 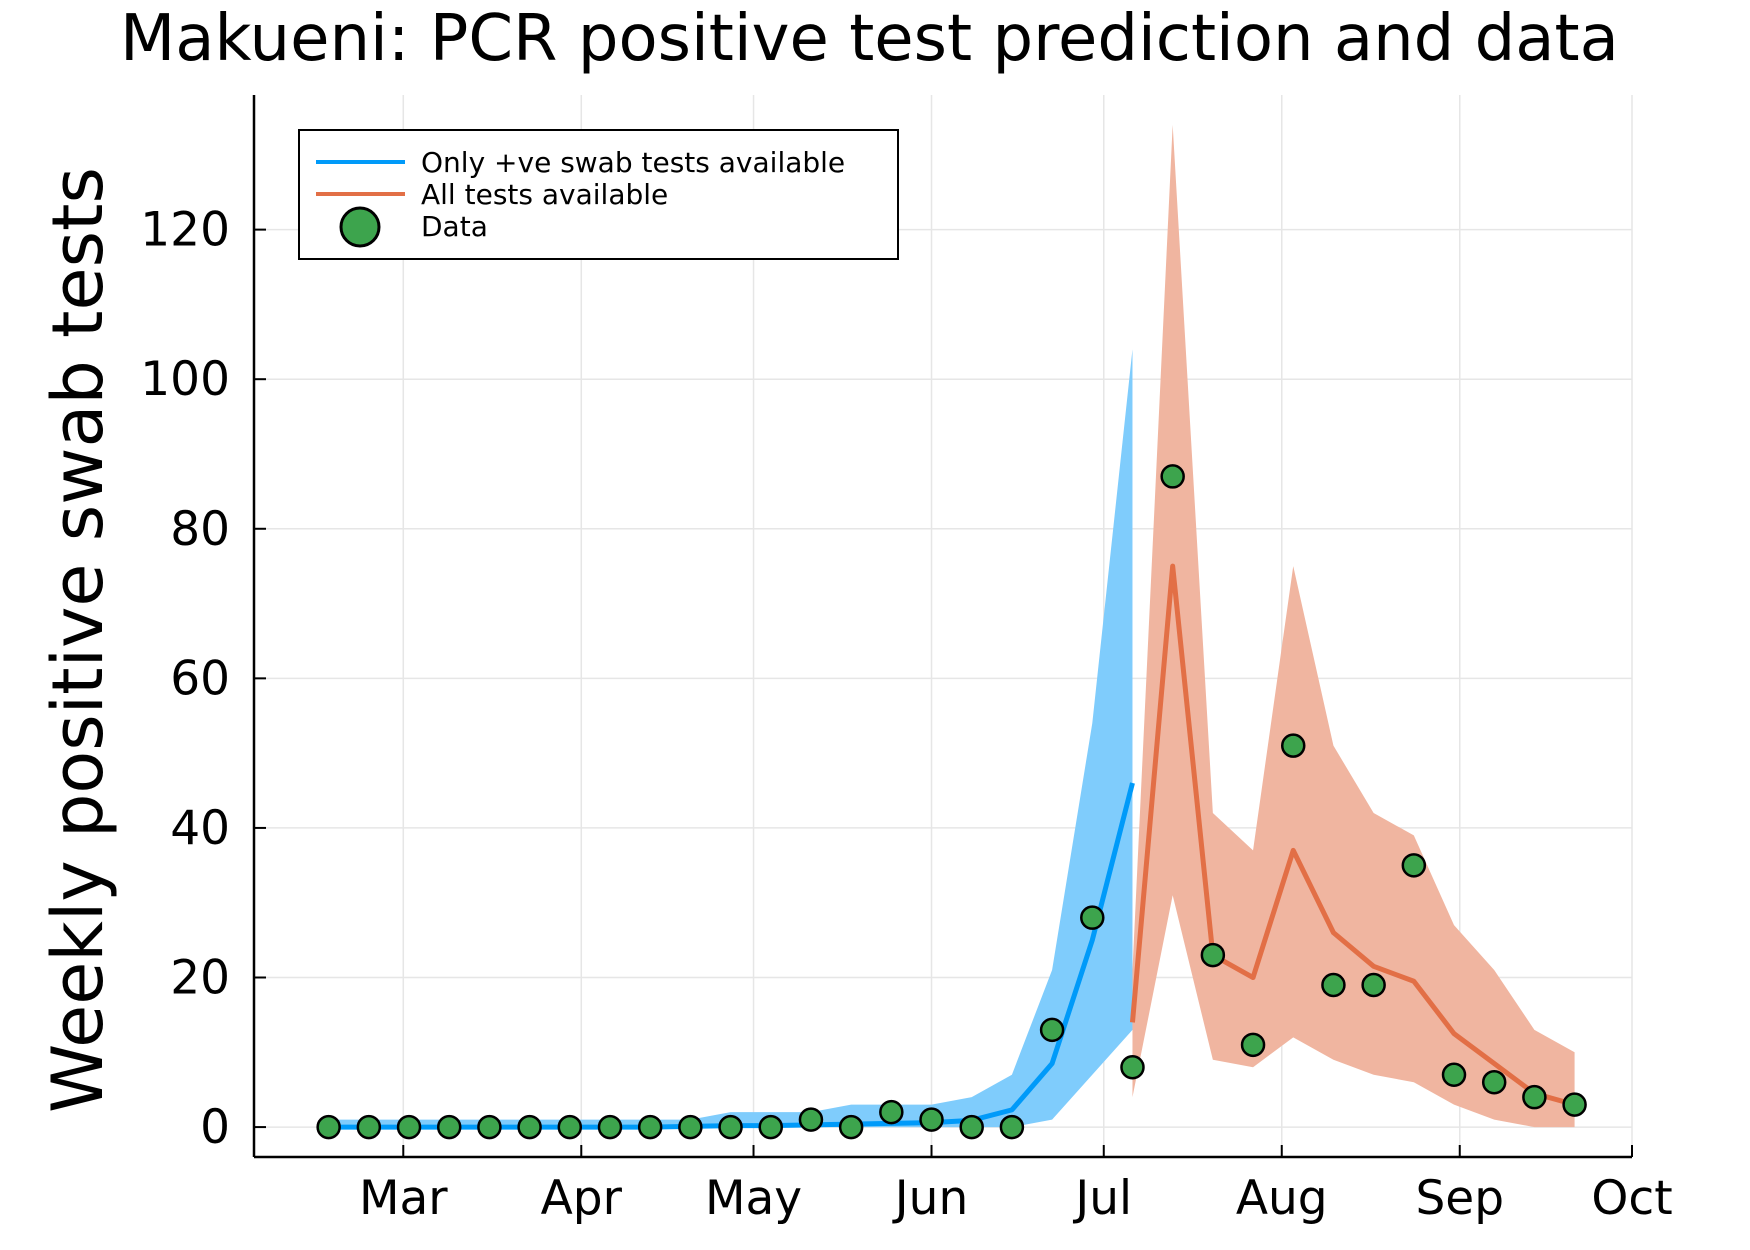 I want to click on legend-label-all-tests: All tests available, so click(x=544, y=194).